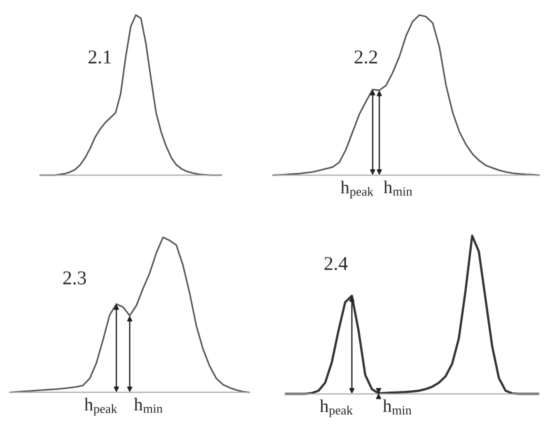 This screenshot has width=545, height=427. I want to click on annotation: 2.3, so click(74, 278).